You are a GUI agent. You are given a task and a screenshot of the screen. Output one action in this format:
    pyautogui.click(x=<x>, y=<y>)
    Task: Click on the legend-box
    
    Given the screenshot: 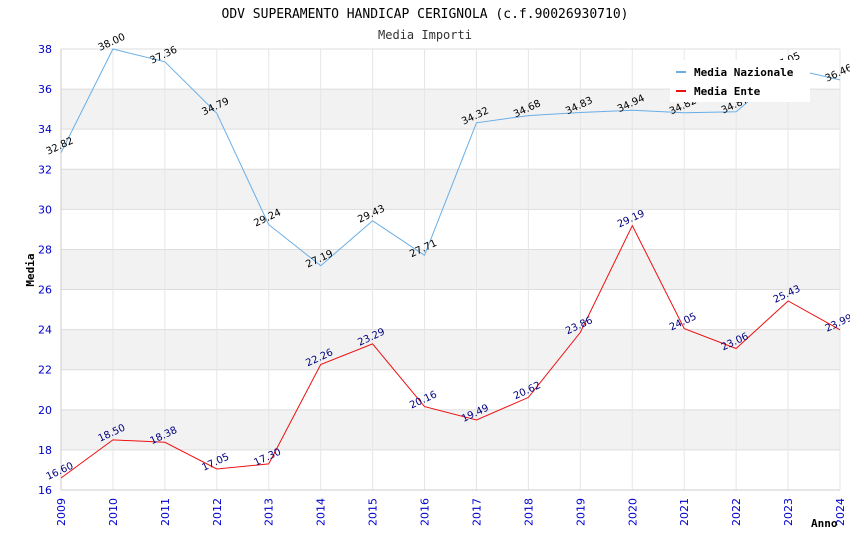 What is the action you would take?
    pyautogui.click(x=740, y=81)
    